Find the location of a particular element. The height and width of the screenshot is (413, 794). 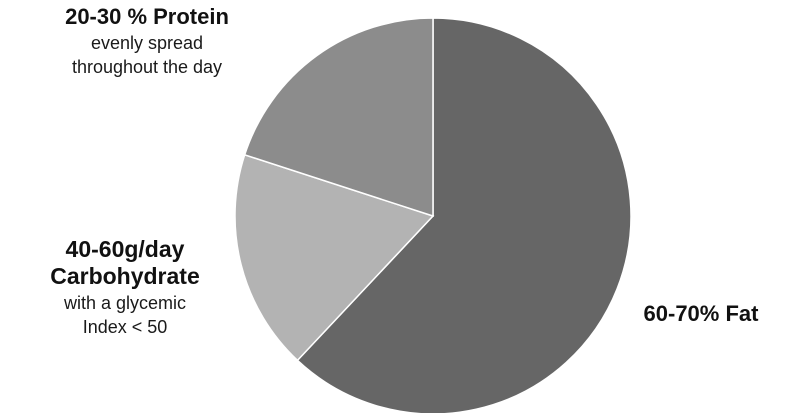

slice-label-protein-sub-0: evenly spread is located at coordinates (147, 43).